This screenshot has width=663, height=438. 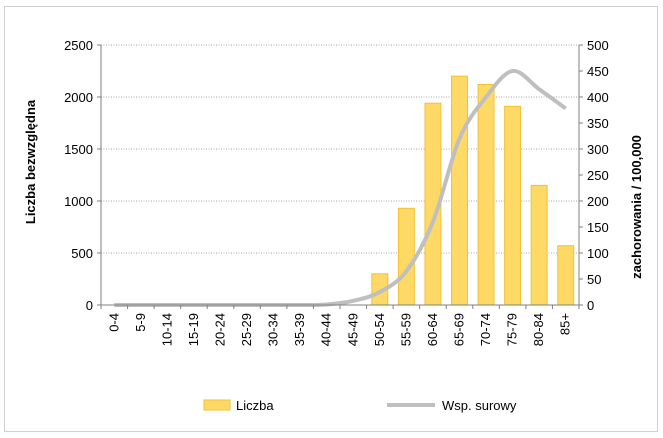 I want to click on right-tick-label: 250, so click(x=598, y=175).